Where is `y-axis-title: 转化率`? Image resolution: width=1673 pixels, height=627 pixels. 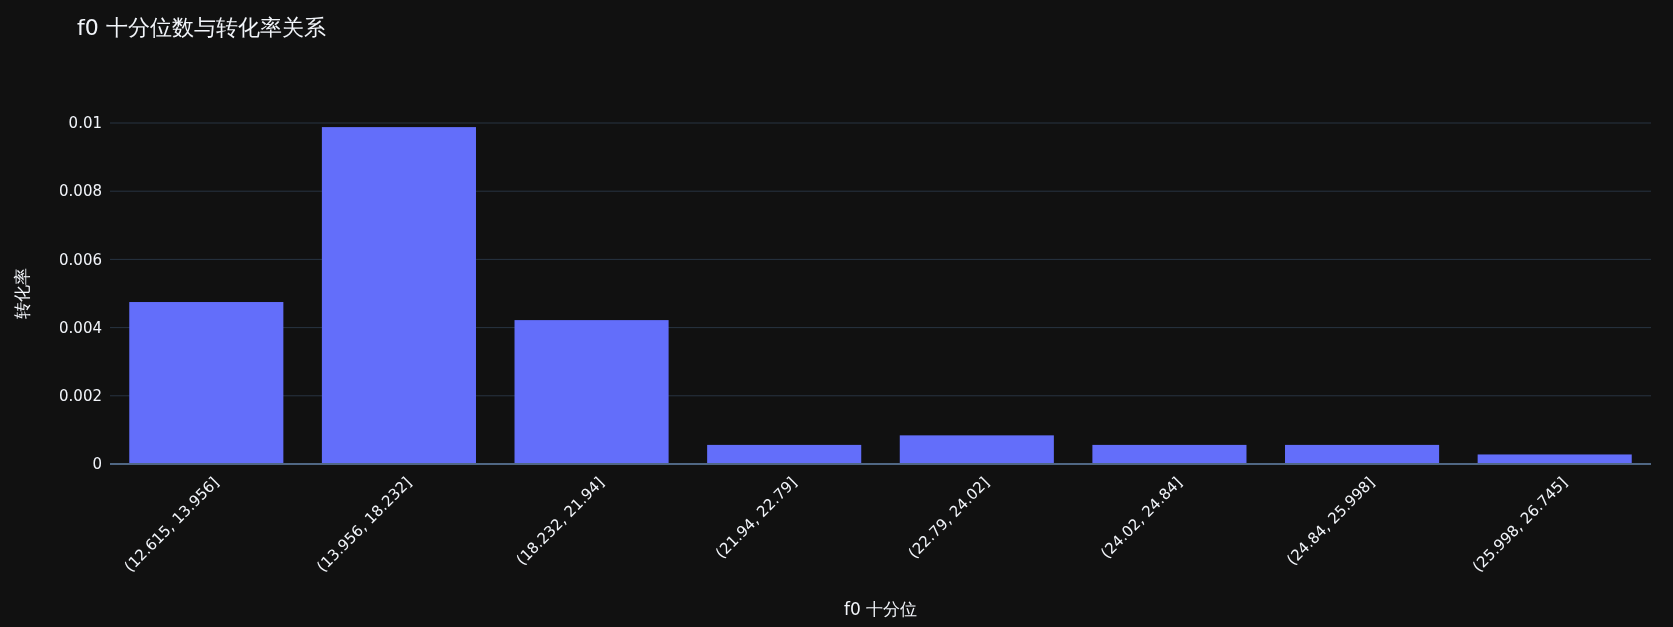 y-axis-title: 转化率 is located at coordinates (22, 293).